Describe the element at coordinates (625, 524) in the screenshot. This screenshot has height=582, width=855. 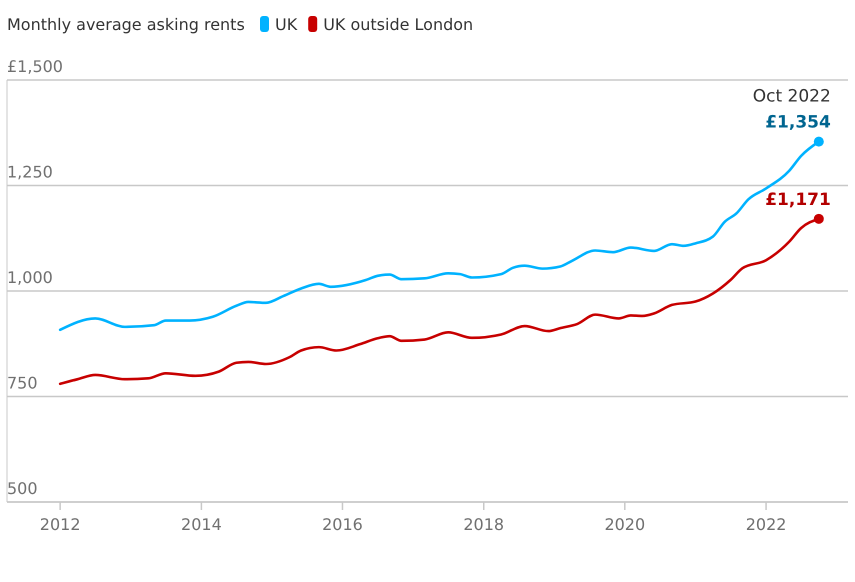
I see `x-tick-label: 2020` at that location.